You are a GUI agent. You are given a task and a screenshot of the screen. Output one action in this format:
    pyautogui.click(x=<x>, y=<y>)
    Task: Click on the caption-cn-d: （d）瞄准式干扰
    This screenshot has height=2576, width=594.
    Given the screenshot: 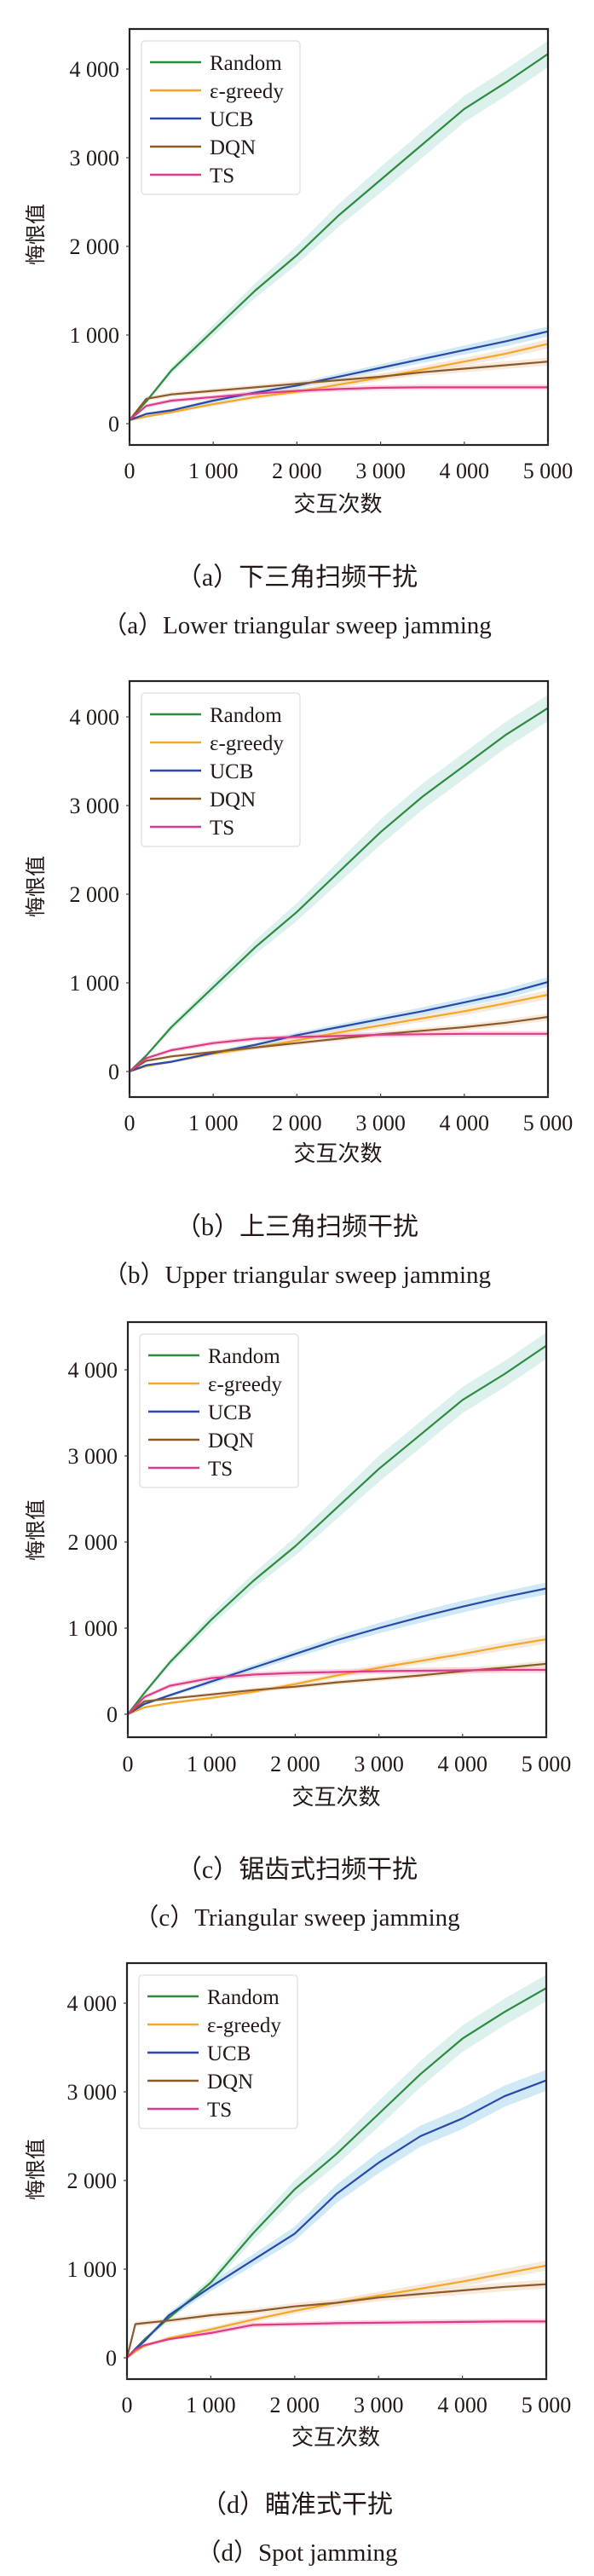 What is the action you would take?
    pyautogui.click(x=297, y=2505)
    